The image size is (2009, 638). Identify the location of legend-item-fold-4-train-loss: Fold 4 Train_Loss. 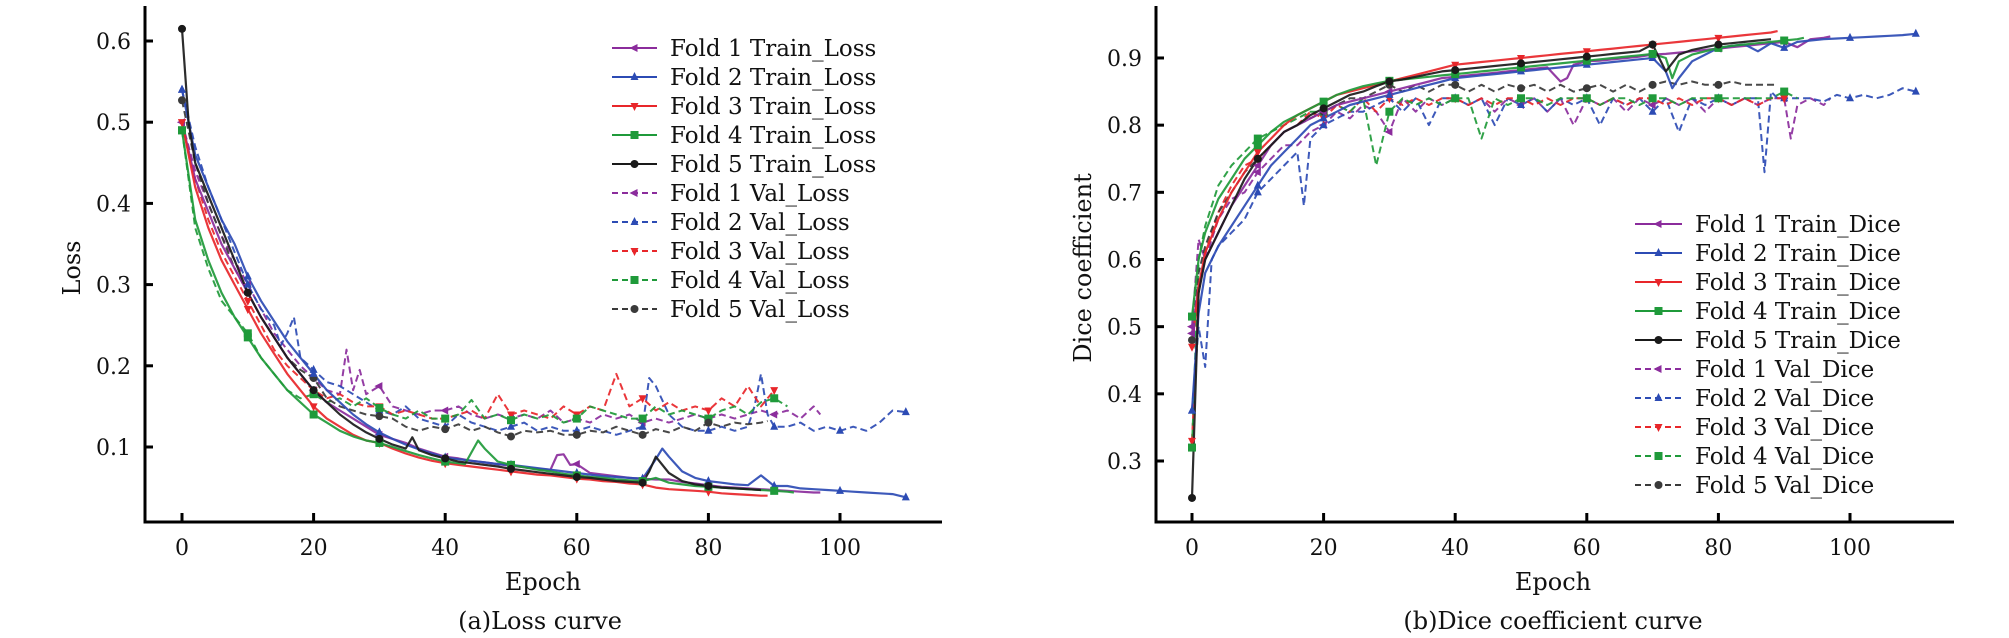
(744, 136).